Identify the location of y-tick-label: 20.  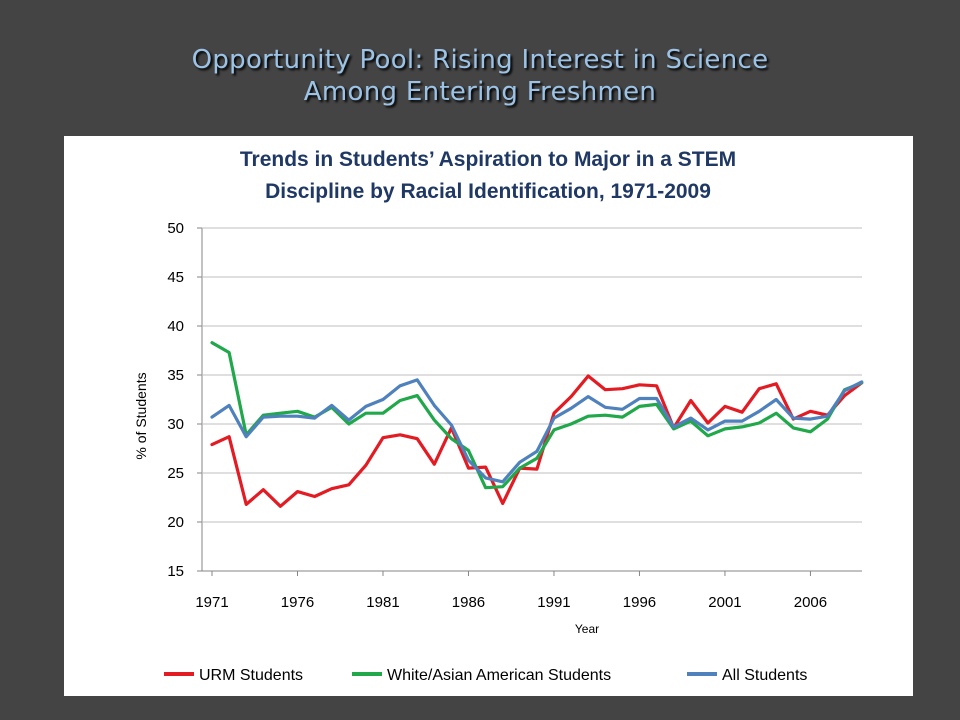
(175, 522).